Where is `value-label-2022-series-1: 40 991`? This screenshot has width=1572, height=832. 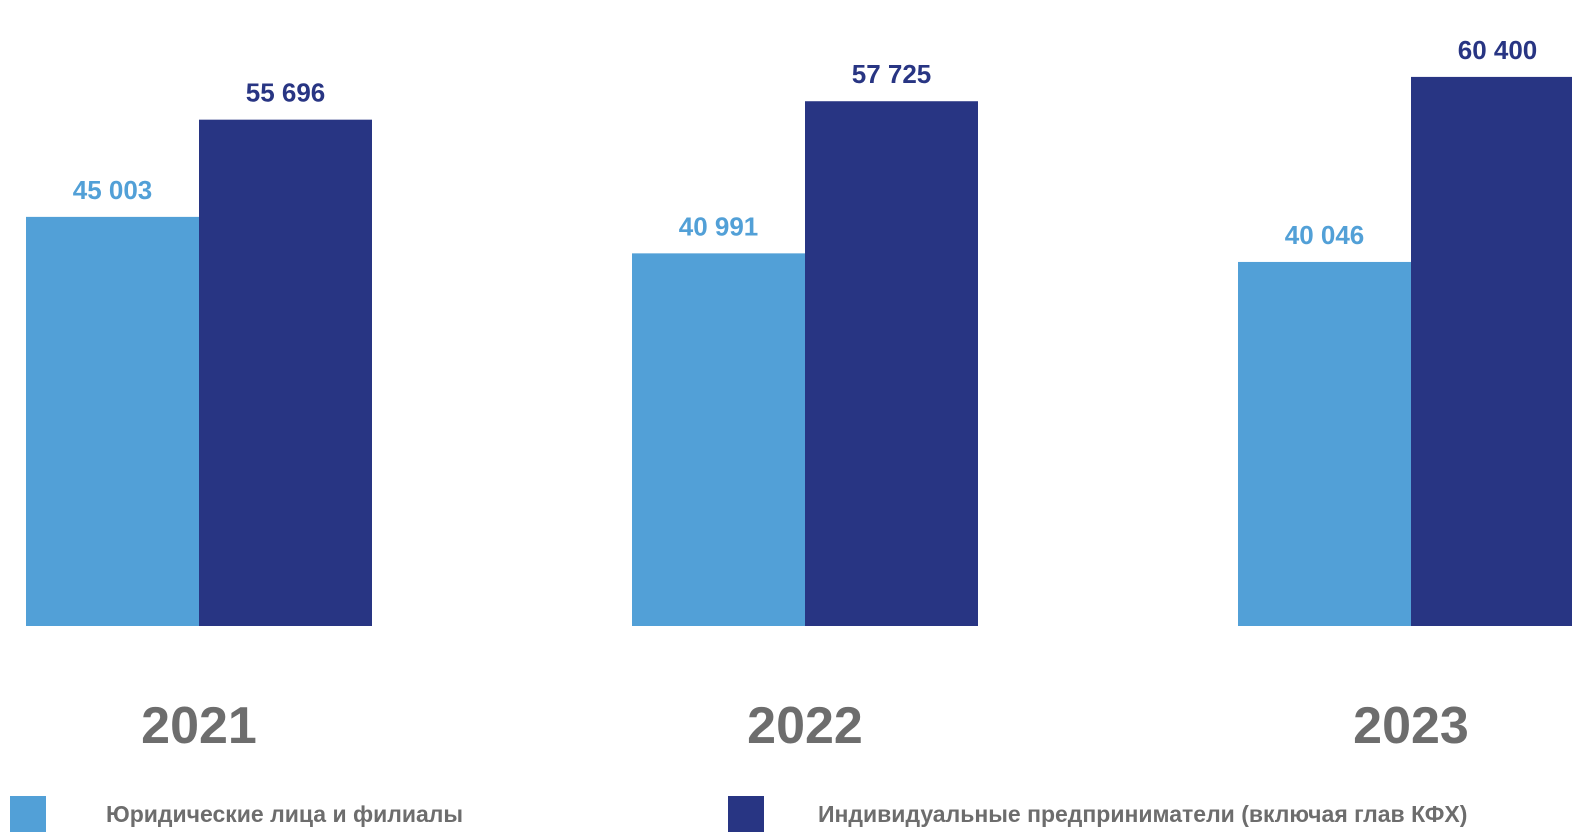 value-label-2022-series-1: 40 991 is located at coordinates (719, 226).